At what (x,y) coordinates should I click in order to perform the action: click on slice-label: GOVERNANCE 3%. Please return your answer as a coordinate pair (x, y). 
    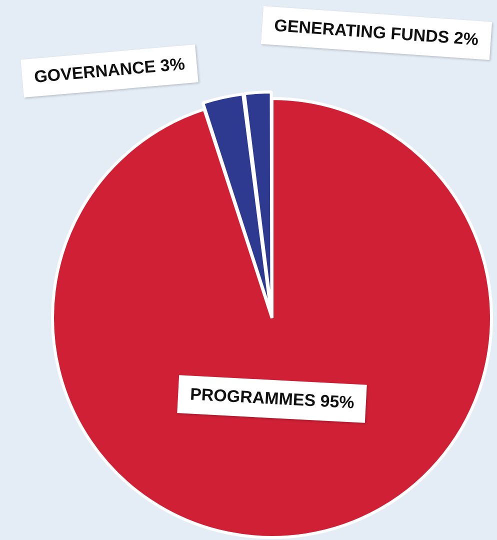
    Looking at the image, I should click on (109, 71).